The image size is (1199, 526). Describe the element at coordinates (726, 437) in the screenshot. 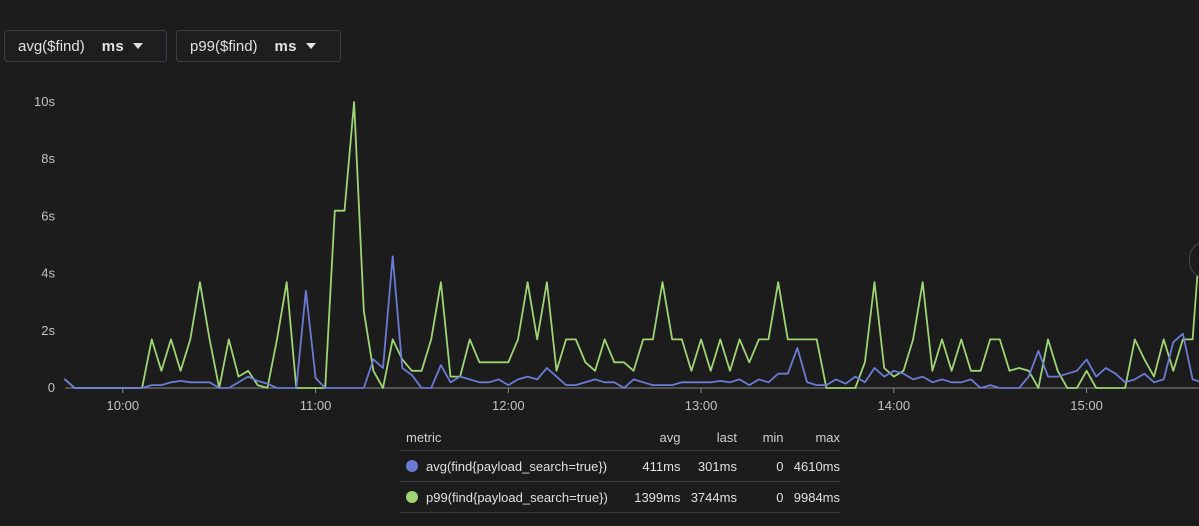

I see `legend-header-last: last` at that location.